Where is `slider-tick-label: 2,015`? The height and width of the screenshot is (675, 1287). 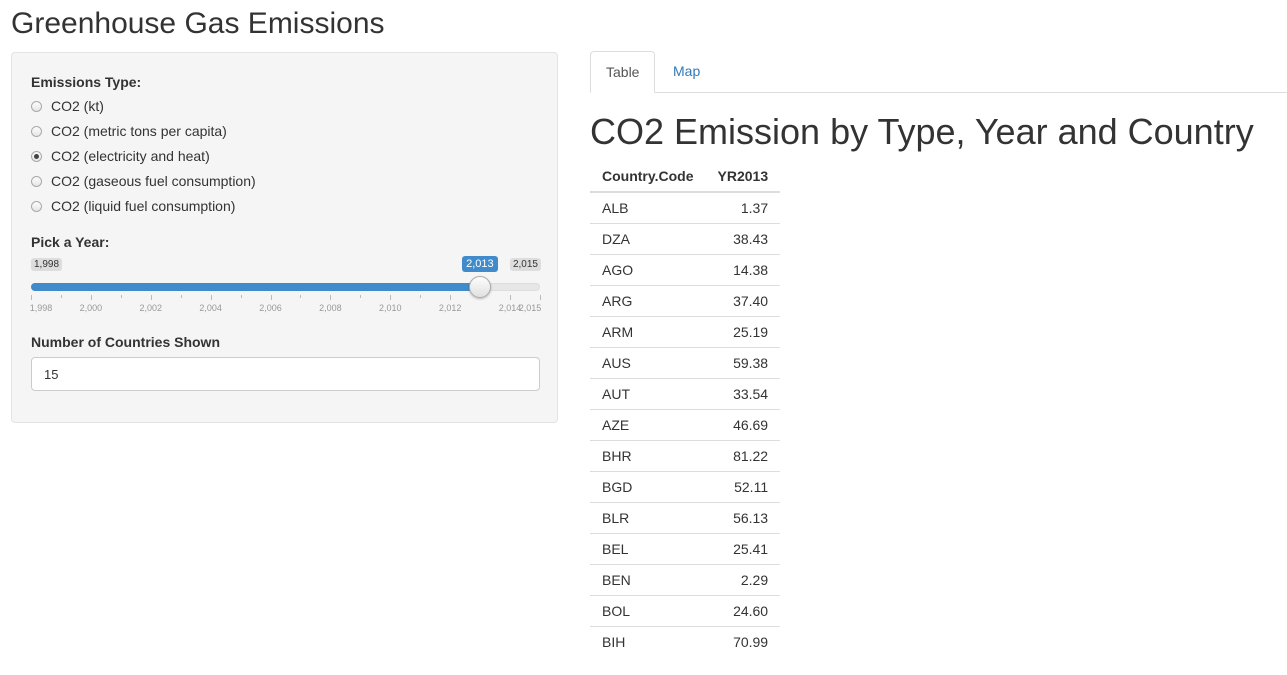
slider-tick-label: 2,015 is located at coordinates (530, 308).